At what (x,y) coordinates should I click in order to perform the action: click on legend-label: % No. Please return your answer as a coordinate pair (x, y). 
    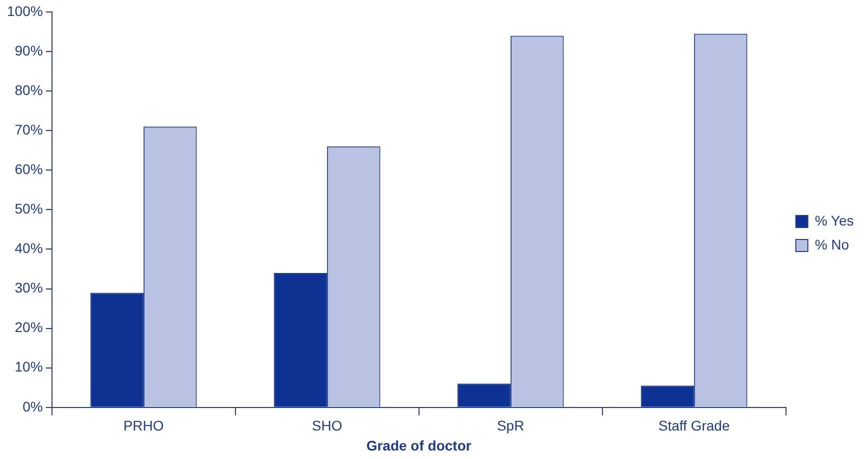
    Looking at the image, I should click on (832, 244).